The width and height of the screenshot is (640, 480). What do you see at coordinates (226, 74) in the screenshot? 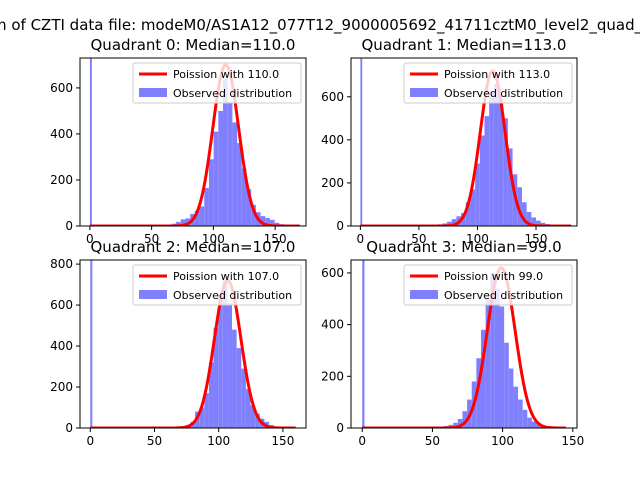
I see `legend-label-poisson: Poission with 110.0` at bounding box center [226, 74].